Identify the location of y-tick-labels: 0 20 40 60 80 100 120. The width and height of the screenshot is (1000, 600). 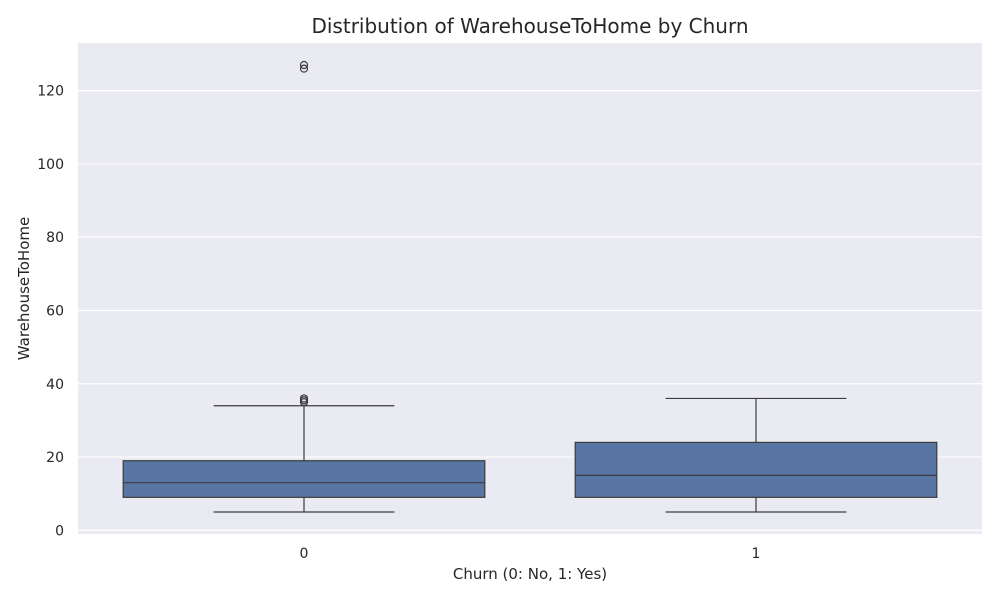
(50, 312).